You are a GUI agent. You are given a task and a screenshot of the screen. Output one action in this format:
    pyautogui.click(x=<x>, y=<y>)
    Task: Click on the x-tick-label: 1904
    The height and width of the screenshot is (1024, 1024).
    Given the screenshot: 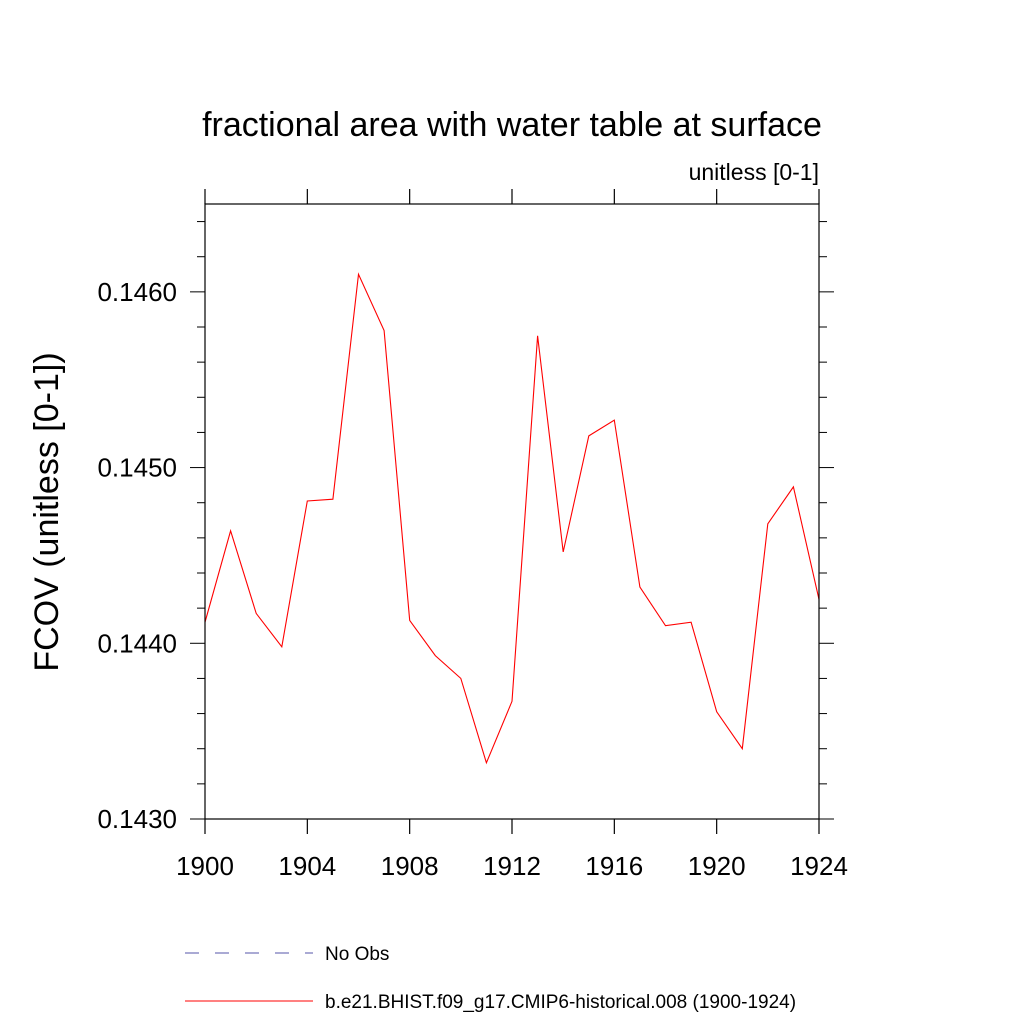 What is the action you would take?
    pyautogui.click(x=307, y=866)
    